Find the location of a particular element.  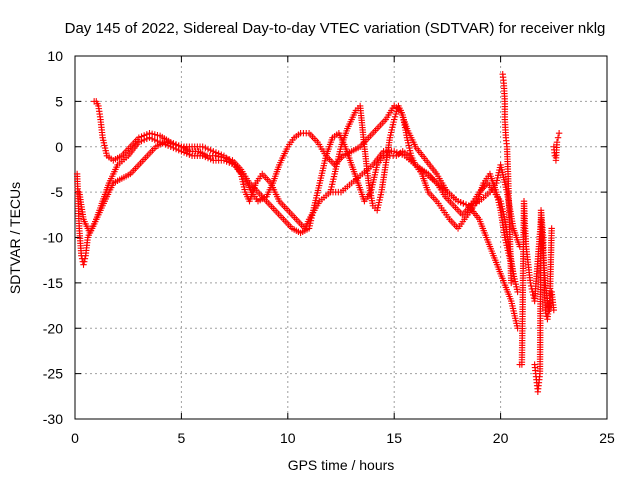

y-tick-label: 0 is located at coordinates (59, 147).